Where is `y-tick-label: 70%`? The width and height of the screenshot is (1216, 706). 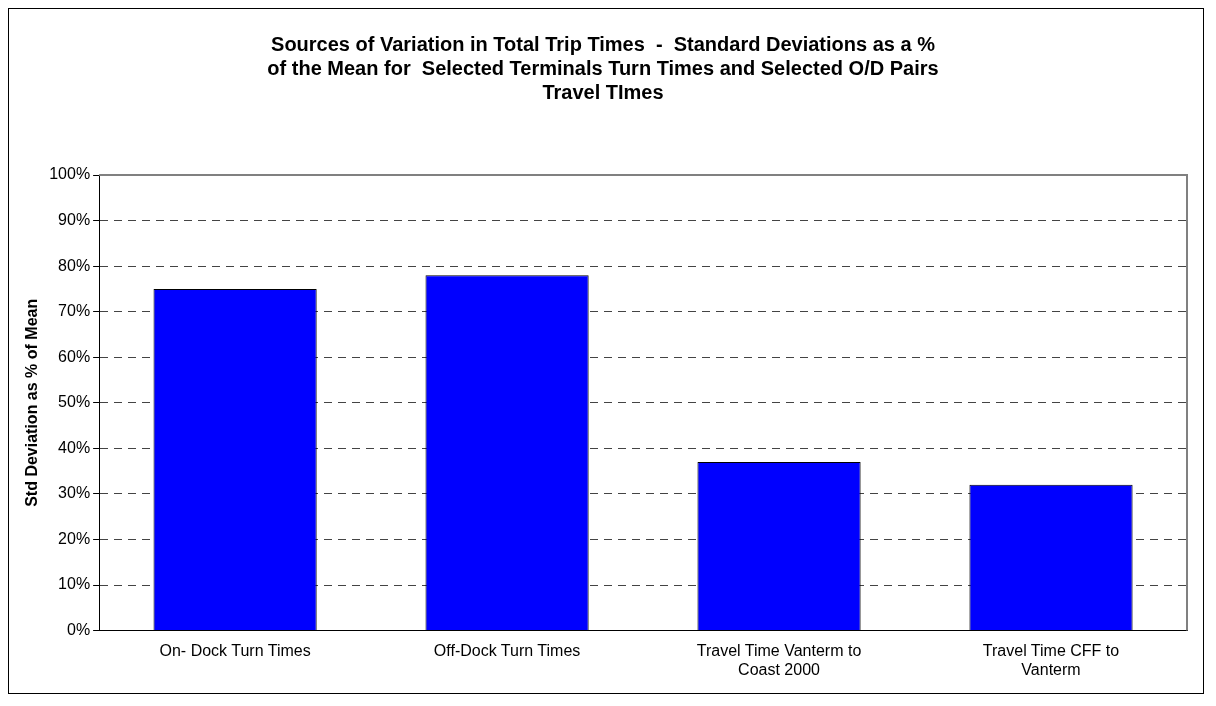
y-tick-label: 70% is located at coordinates (74, 311).